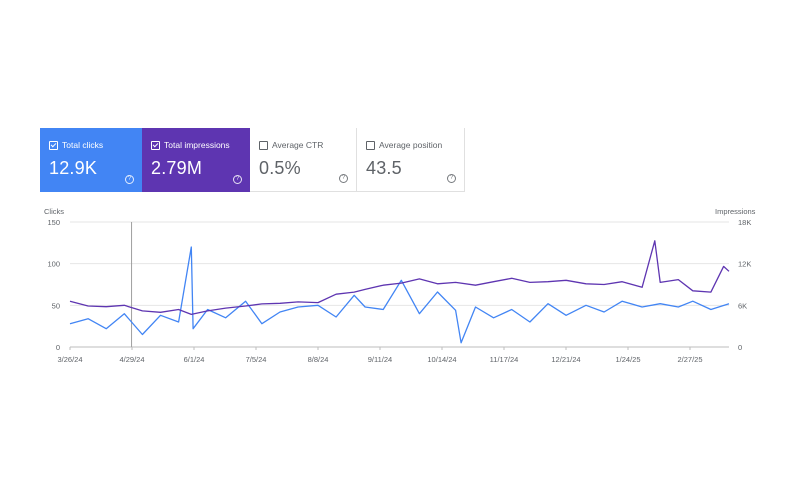  Describe the element at coordinates (56, 305) in the screenshot. I see `left-tick-label: 50` at that location.